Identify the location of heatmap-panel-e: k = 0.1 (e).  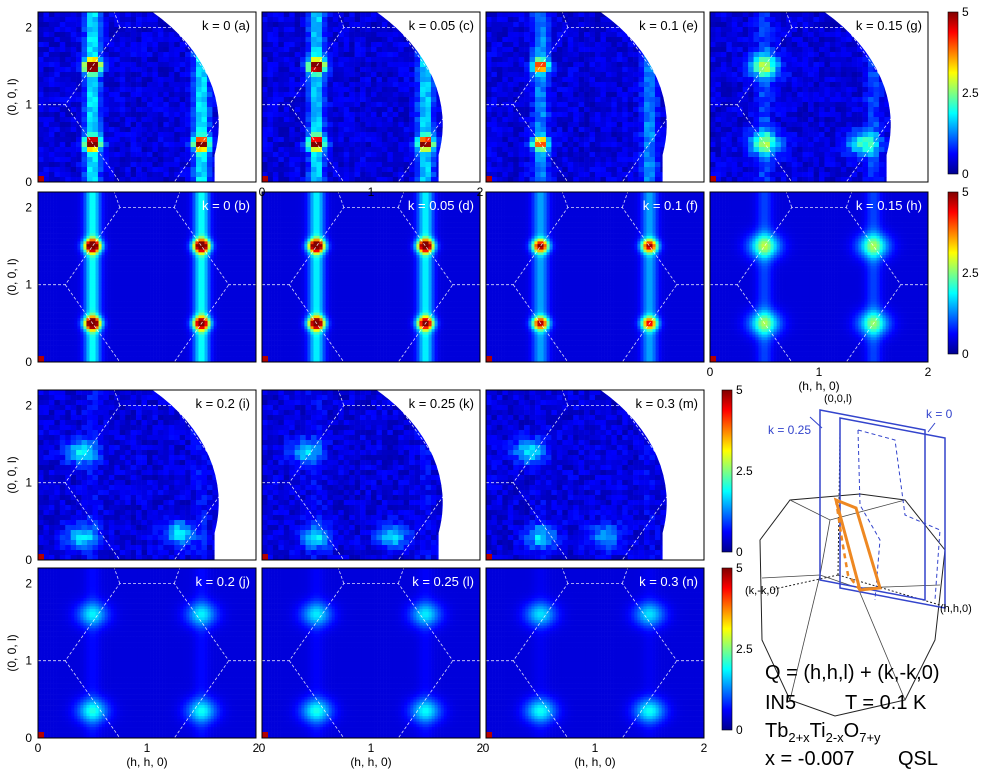
(595, 97).